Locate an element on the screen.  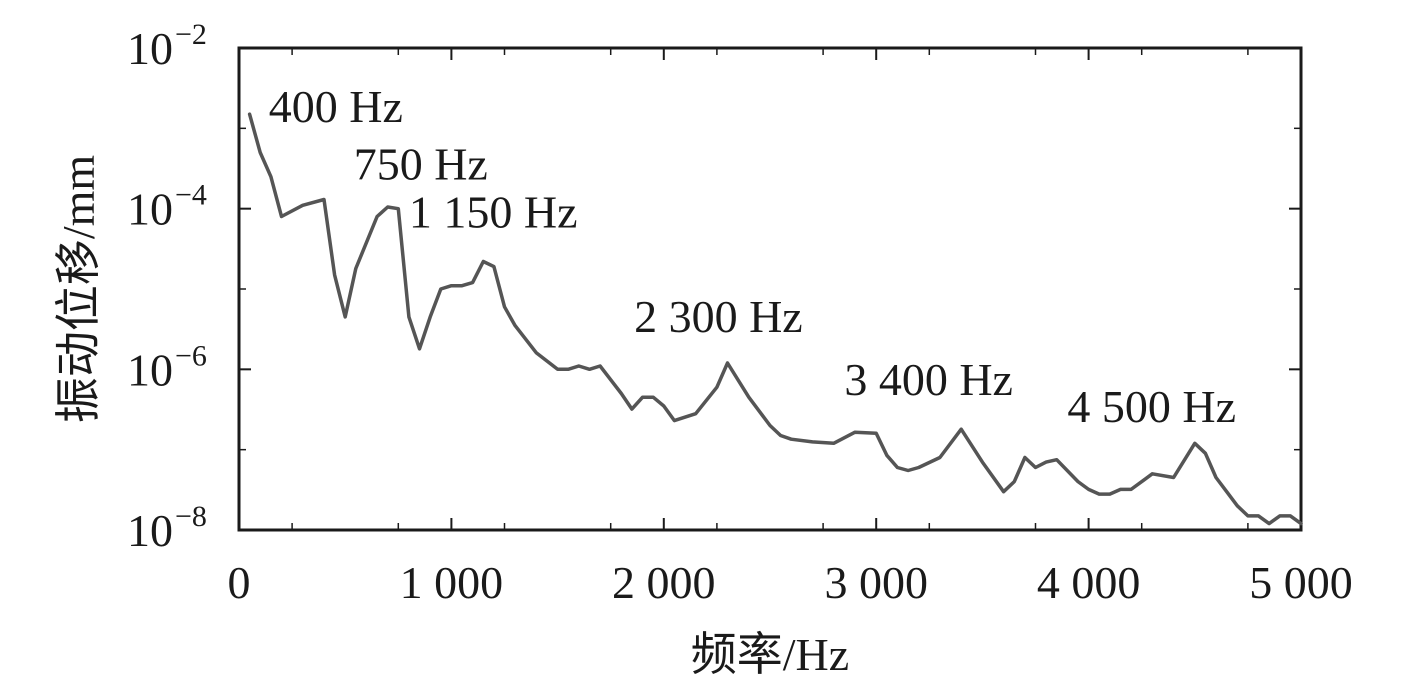
peak-annotation: 4 500 Hz is located at coordinates (1151, 406).